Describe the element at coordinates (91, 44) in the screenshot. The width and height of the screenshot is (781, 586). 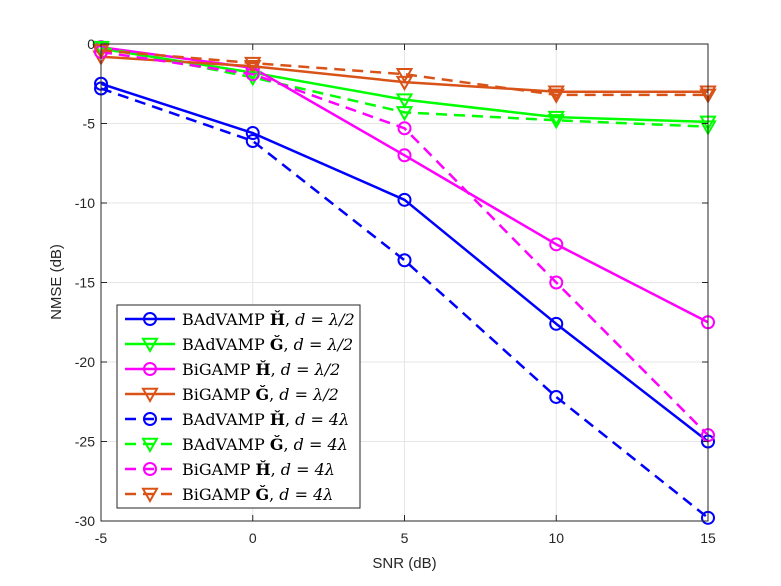
I see `y-tick-label: 0` at that location.